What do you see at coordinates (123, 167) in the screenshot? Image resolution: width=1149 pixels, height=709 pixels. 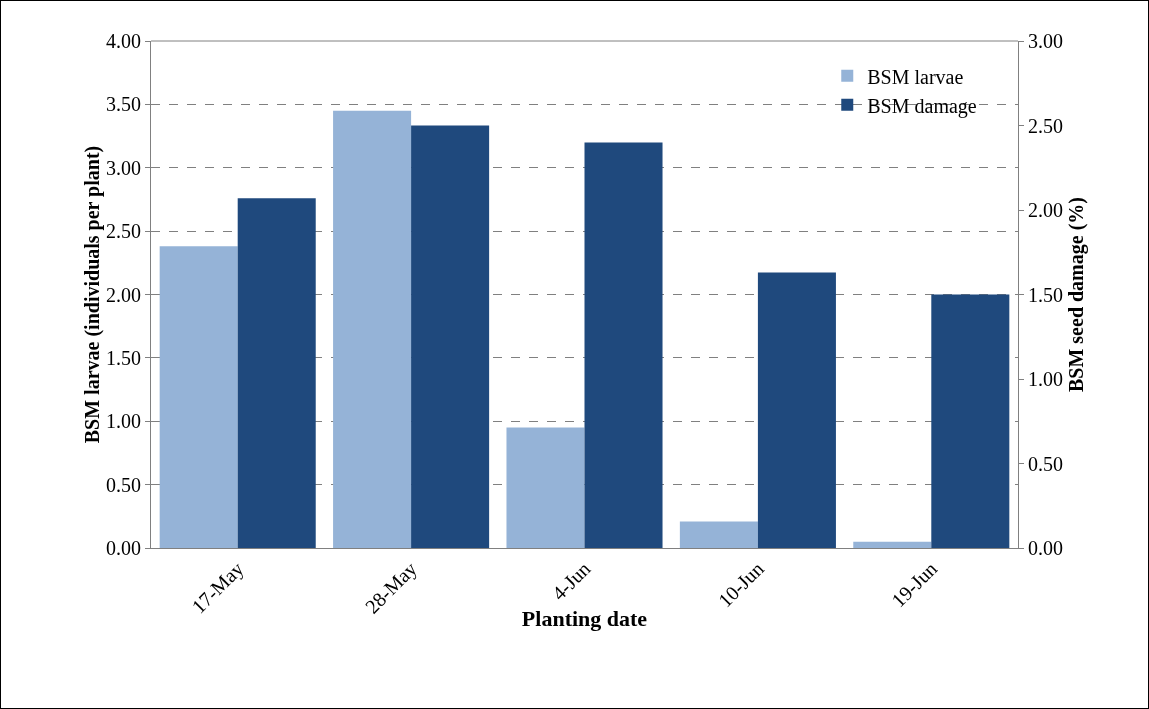 I see `y-tick-label: 3.00` at bounding box center [123, 167].